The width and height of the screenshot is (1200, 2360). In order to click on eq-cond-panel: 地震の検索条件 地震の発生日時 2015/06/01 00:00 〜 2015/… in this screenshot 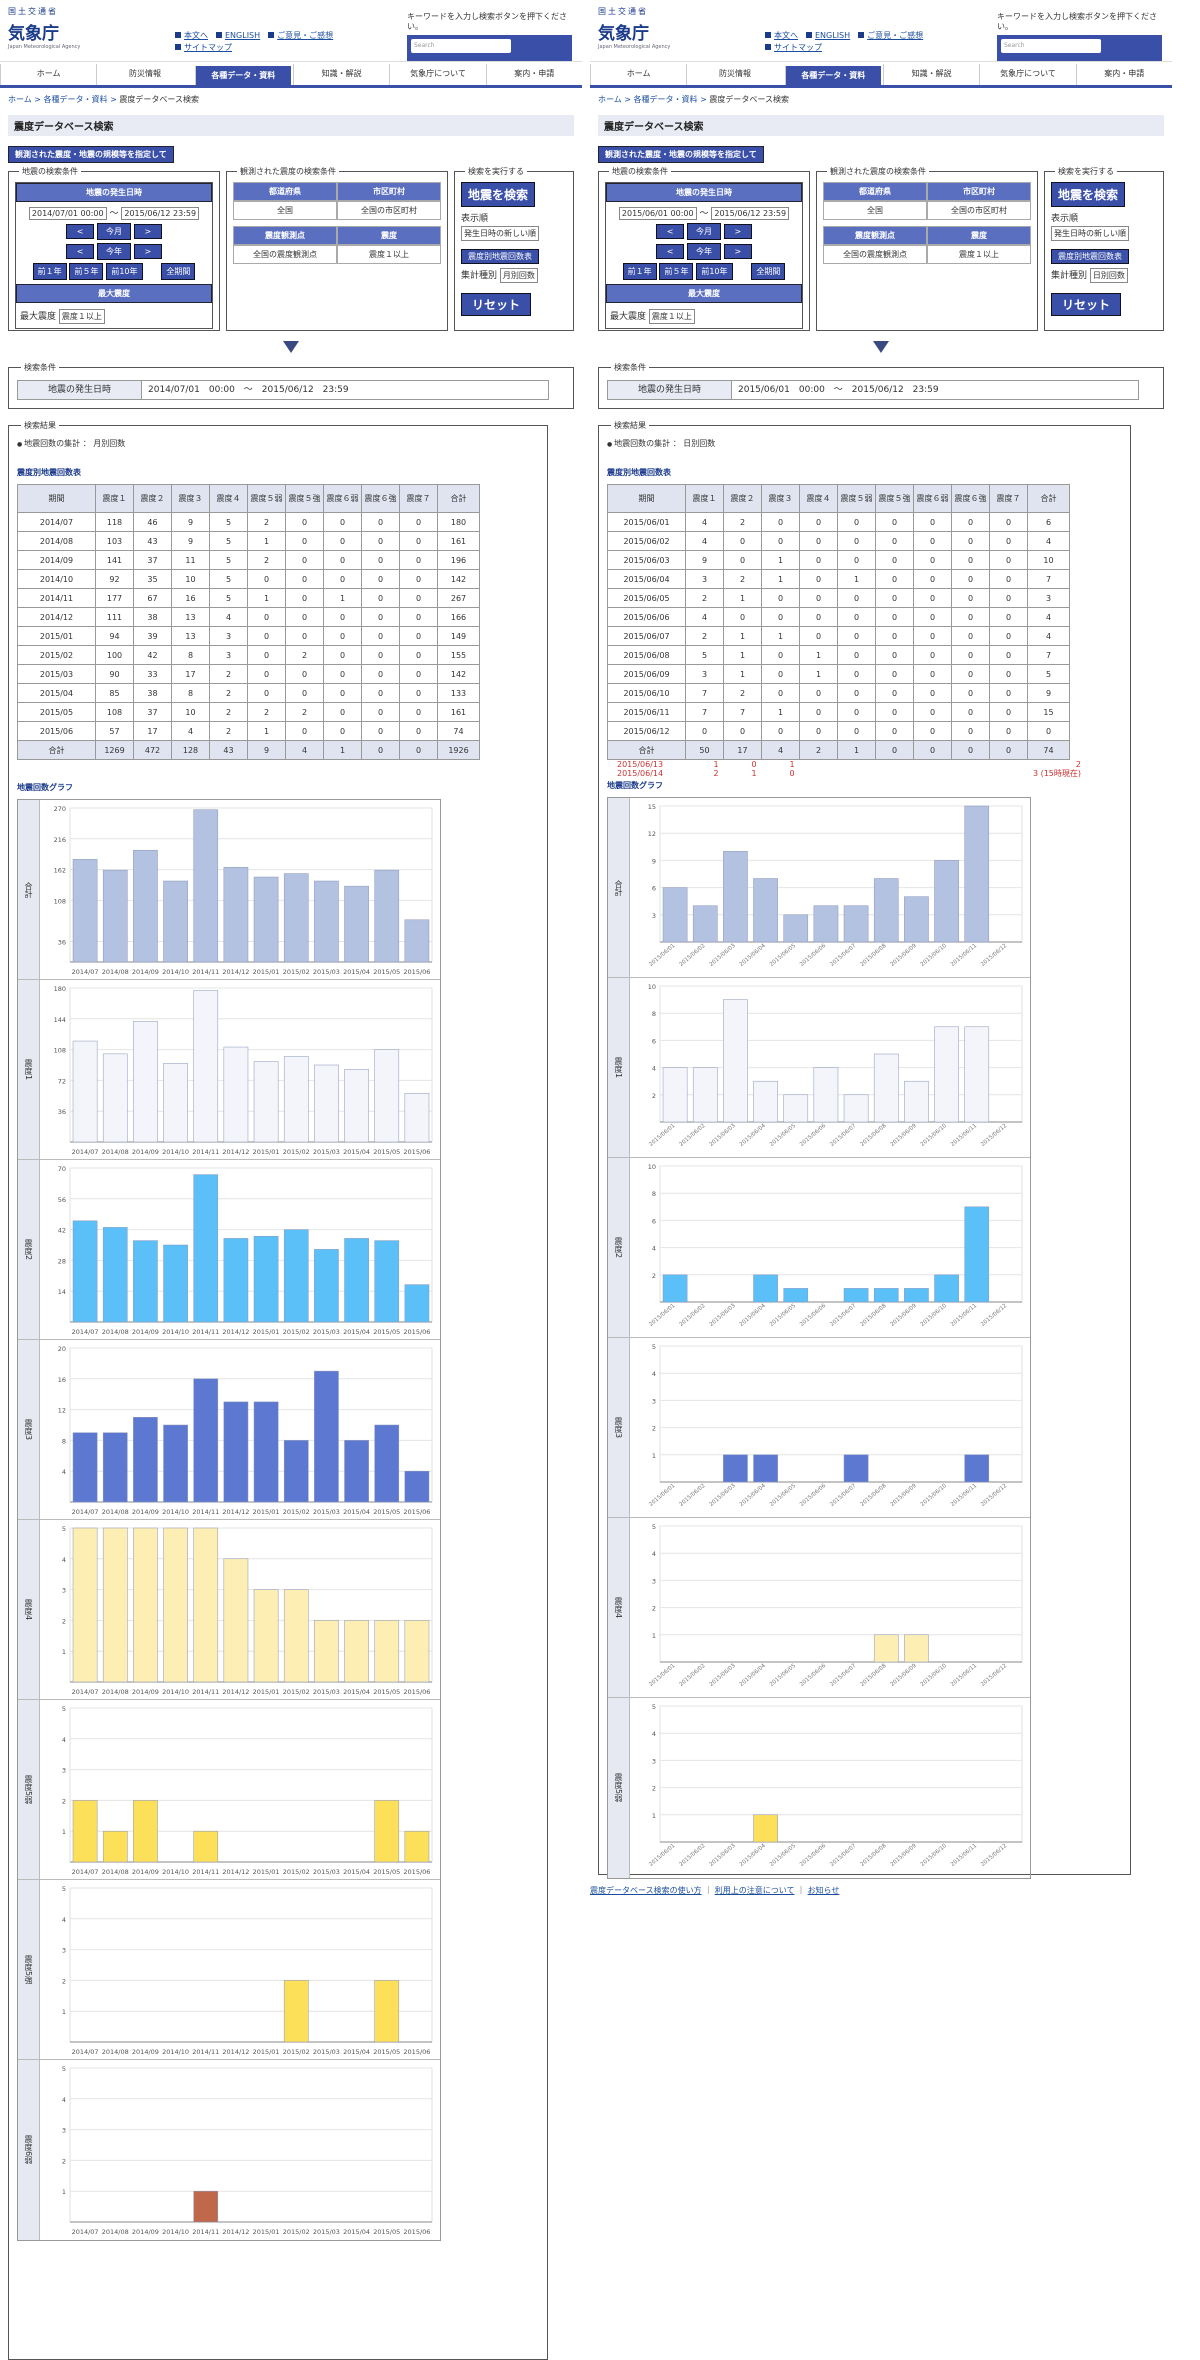, I will do `click(704, 248)`.